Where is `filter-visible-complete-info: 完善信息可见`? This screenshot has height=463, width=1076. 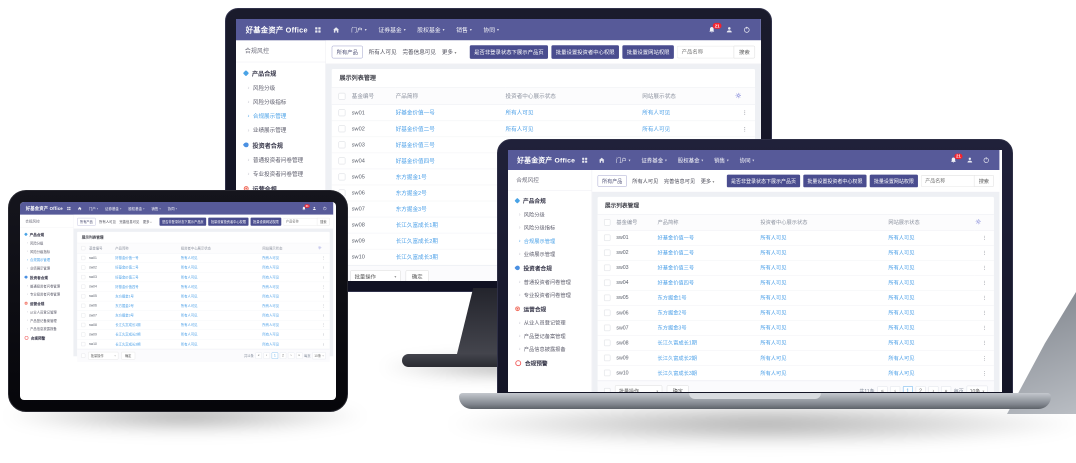
filter-visible-complete-info: 完善信息可见 is located at coordinates (129, 222).